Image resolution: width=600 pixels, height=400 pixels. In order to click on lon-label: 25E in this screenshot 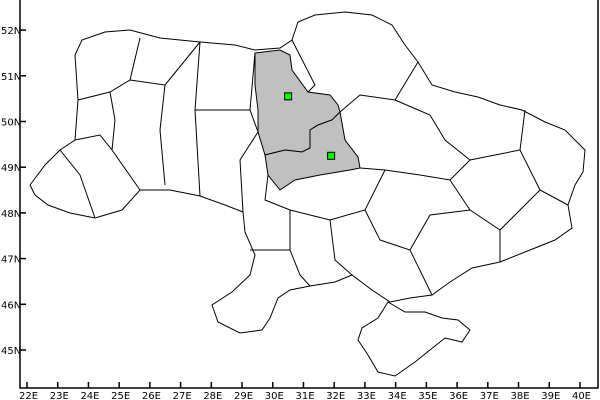, I will do `click(120, 395)`.